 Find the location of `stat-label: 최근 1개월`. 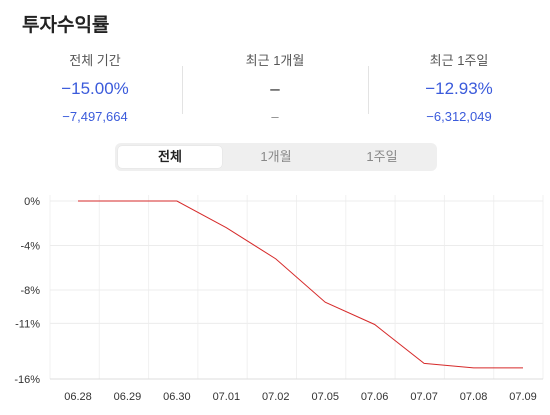

stat-label: 최근 1개월 is located at coordinates (275, 60).